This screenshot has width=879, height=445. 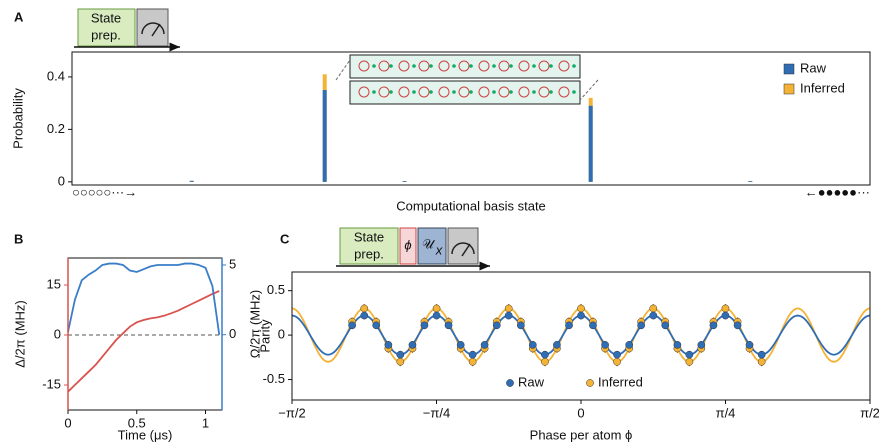 What do you see at coordinates (822, 87) in the screenshot?
I see `legend-label: Inferred` at bounding box center [822, 87].